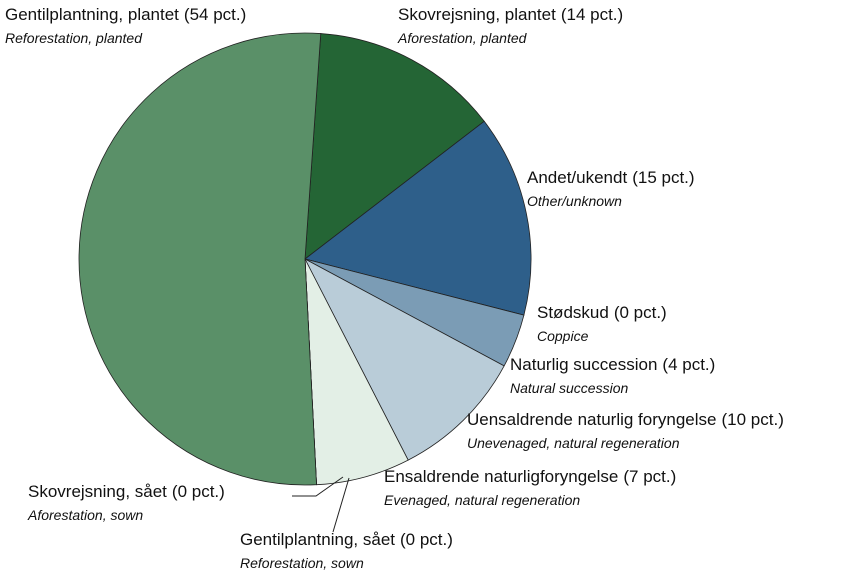 The width and height of the screenshot is (868, 575). I want to click on category-label: Ensaldrende naturligforyngelse, so click(501, 476).